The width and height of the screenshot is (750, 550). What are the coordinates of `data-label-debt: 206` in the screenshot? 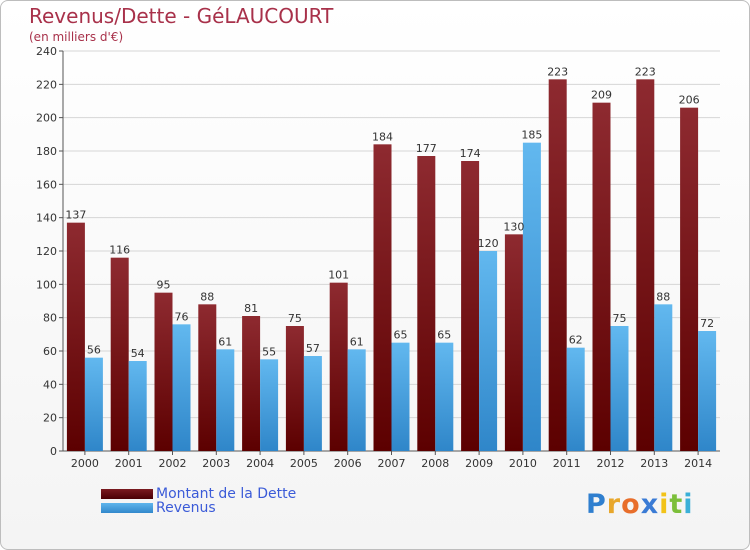 It's located at (689, 100).